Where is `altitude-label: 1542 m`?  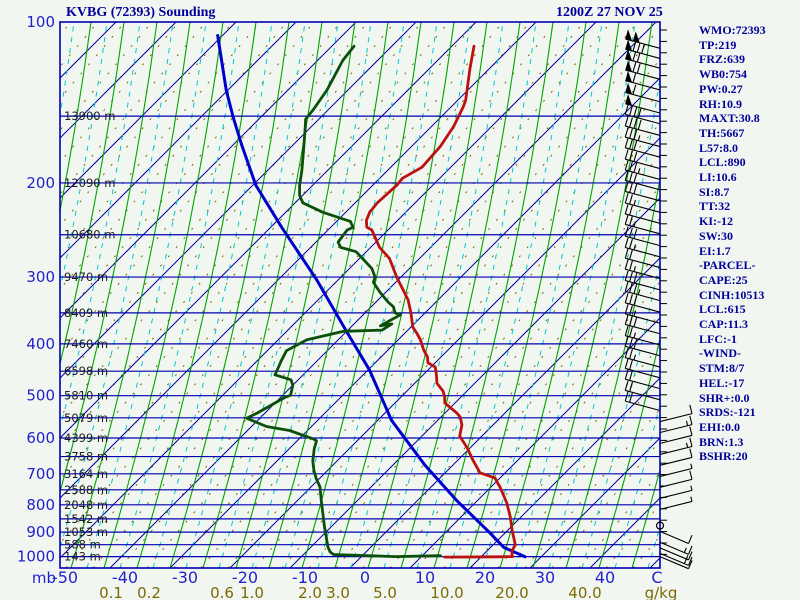 altitude-label: 1542 m is located at coordinates (86, 519).